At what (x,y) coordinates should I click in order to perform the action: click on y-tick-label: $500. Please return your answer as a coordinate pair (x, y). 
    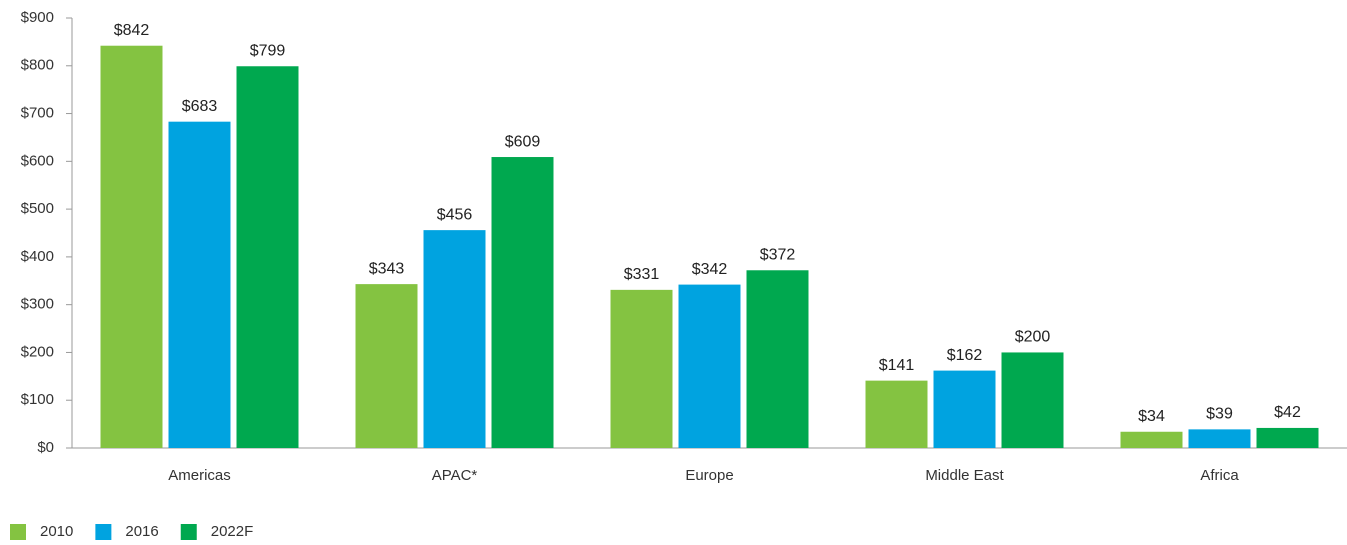
    Looking at the image, I should click on (37, 208).